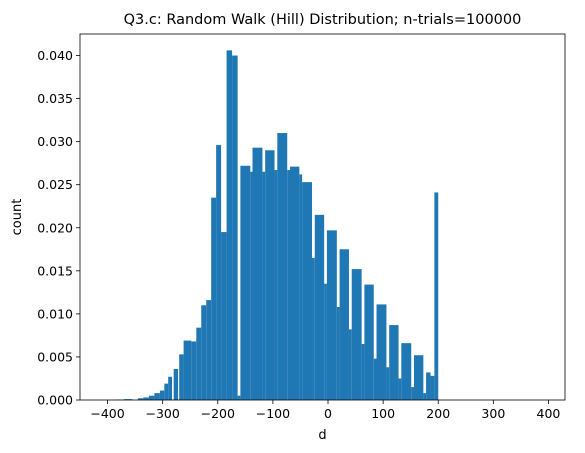 The width and height of the screenshot is (585, 453). I want to click on x-tick-label: −200, so click(218, 413).